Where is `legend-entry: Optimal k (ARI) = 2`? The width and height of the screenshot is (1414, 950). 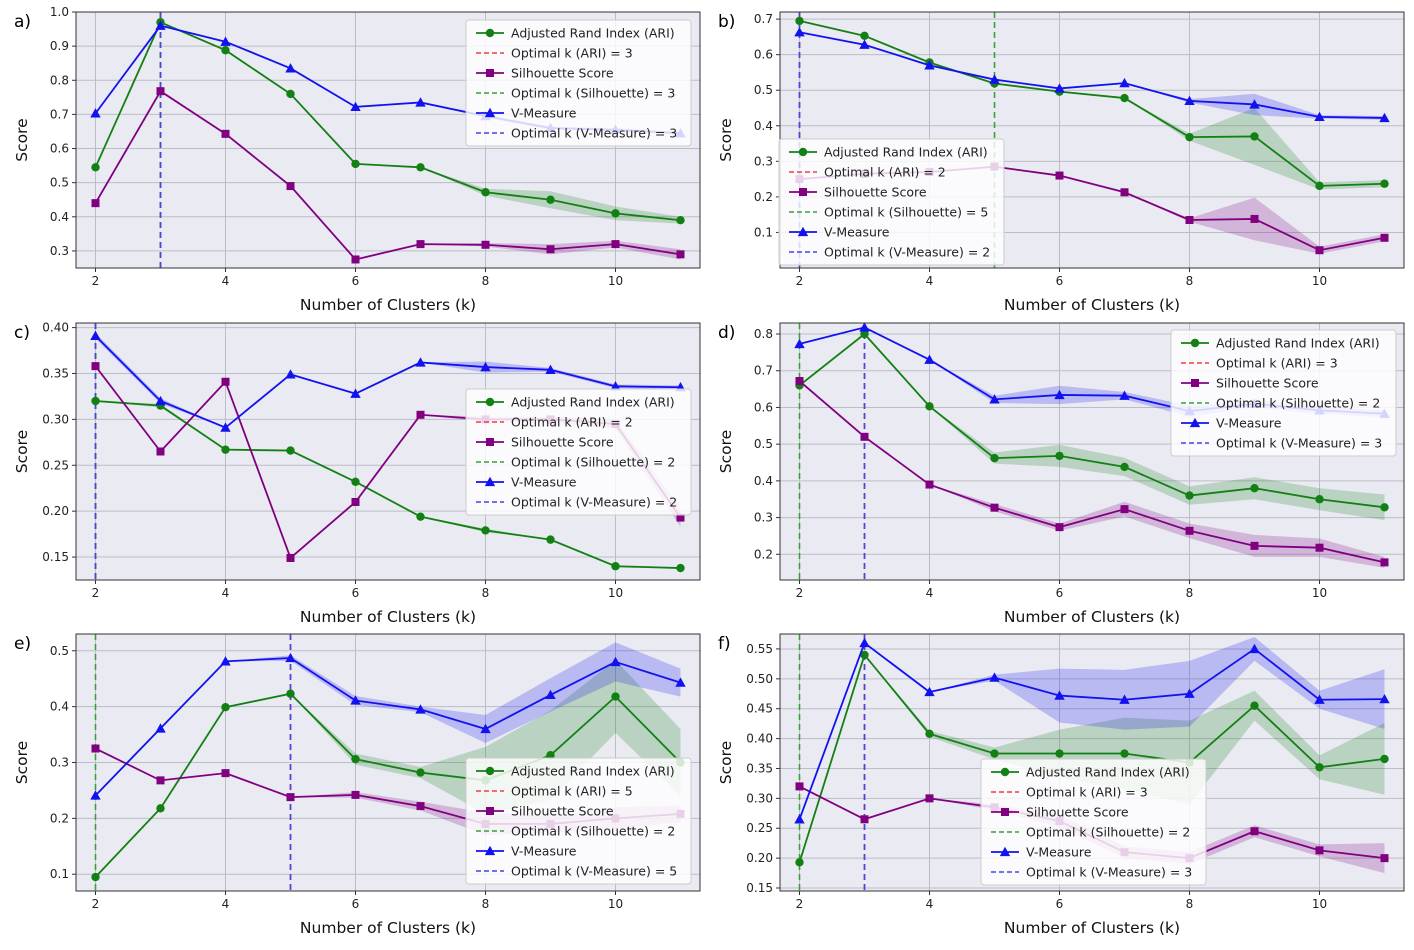 legend-entry: Optimal k (ARI) = 2 is located at coordinates (885, 172).